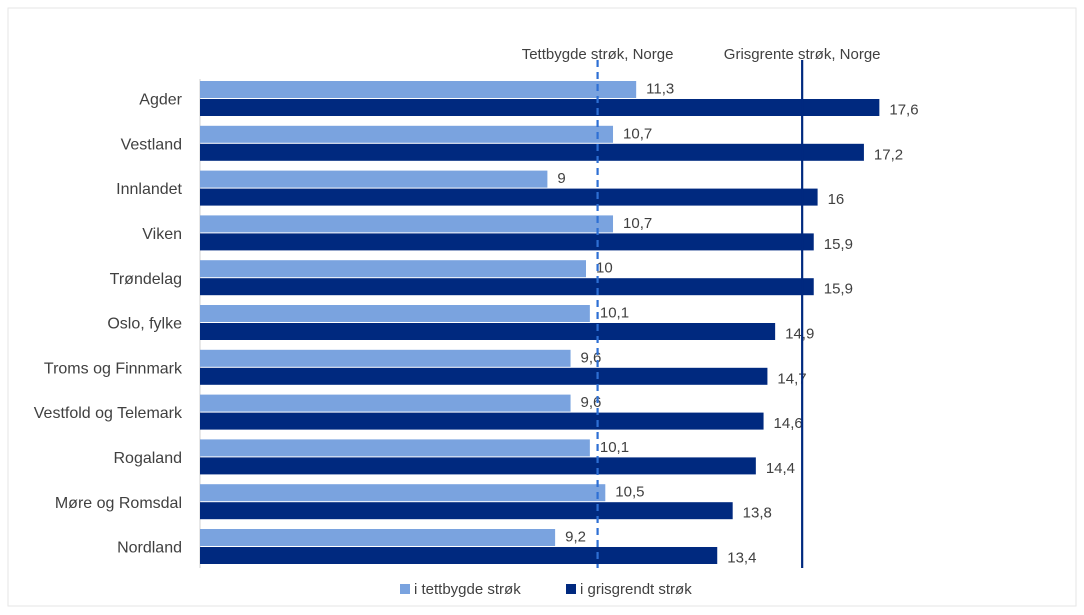 This screenshot has height=615, width=1084. What do you see at coordinates (741, 557) in the screenshot?
I see `data-label: 13,4` at bounding box center [741, 557].